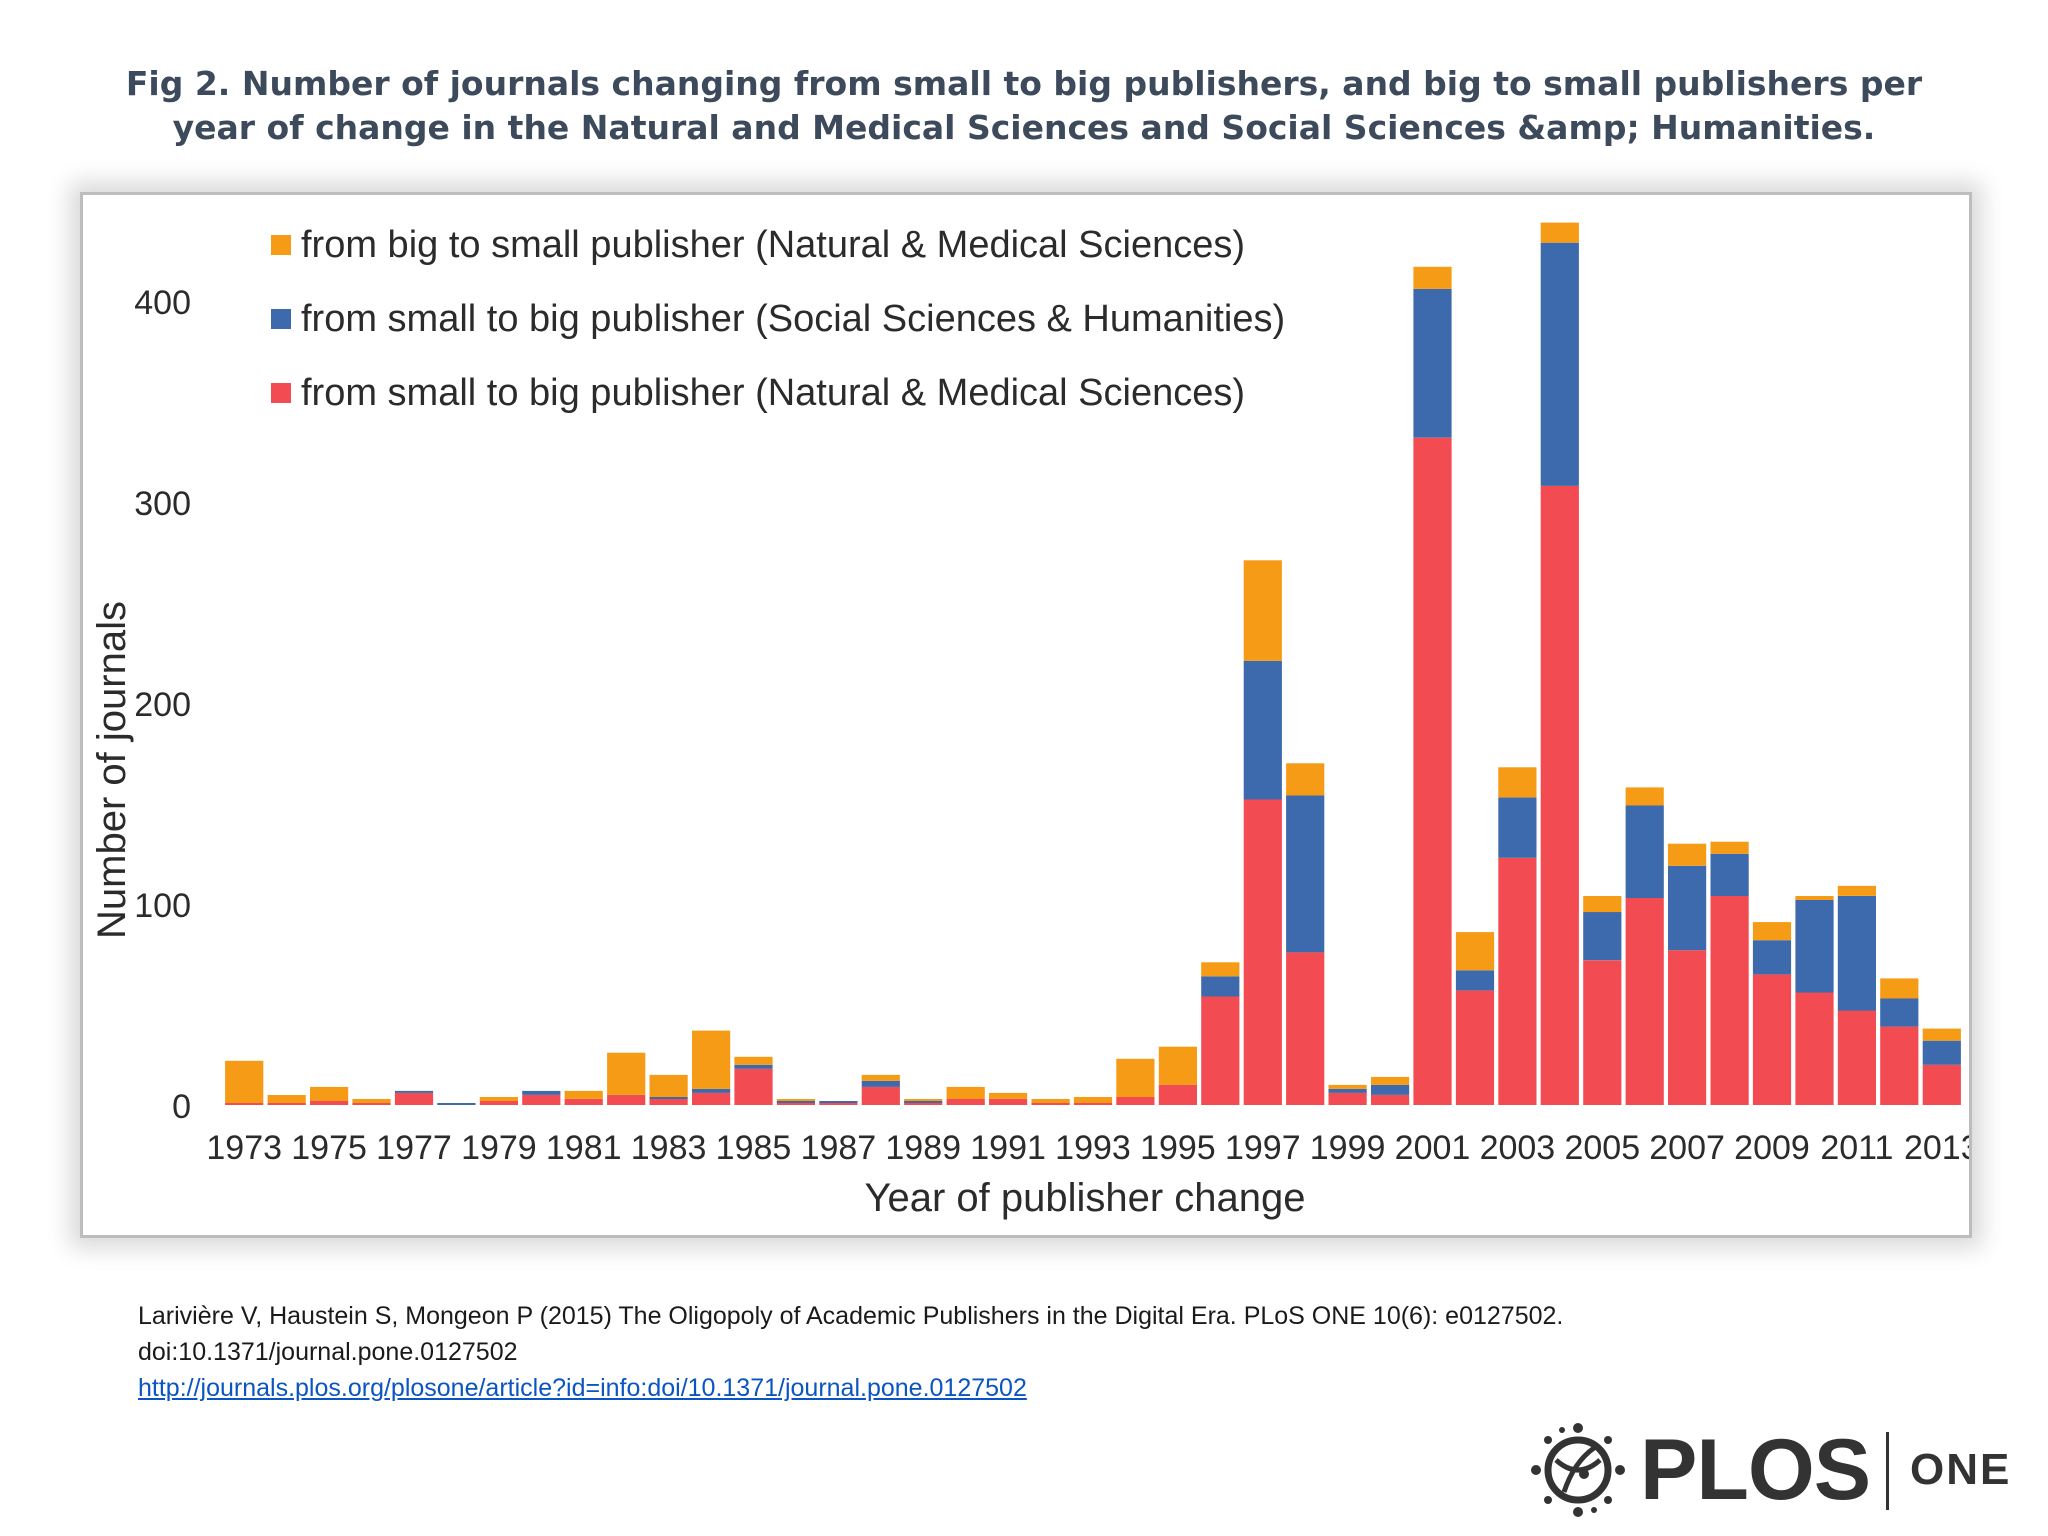 The height and width of the screenshot is (1536, 2048). What do you see at coordinates (1961, 1469) in the screenshot?
I see `plos-journal-name: ONE` at bounding box center [1961, 1469].